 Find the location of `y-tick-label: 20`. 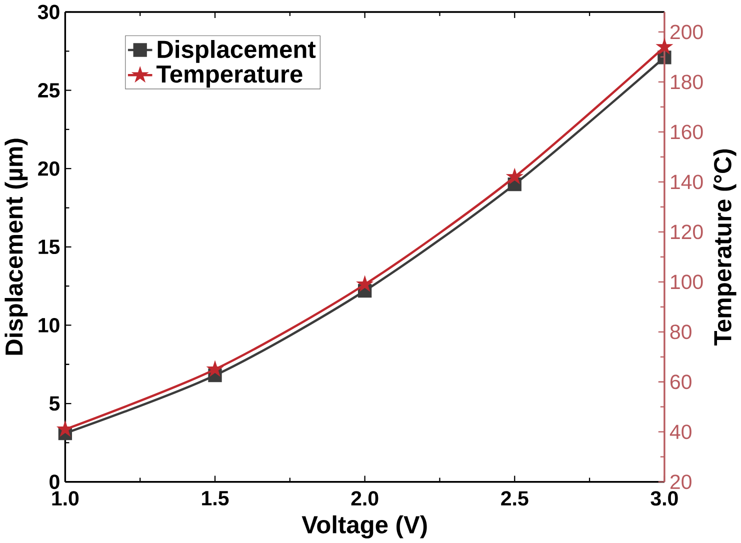

y-tick-label: 20 is located at coordinates (49, 168).